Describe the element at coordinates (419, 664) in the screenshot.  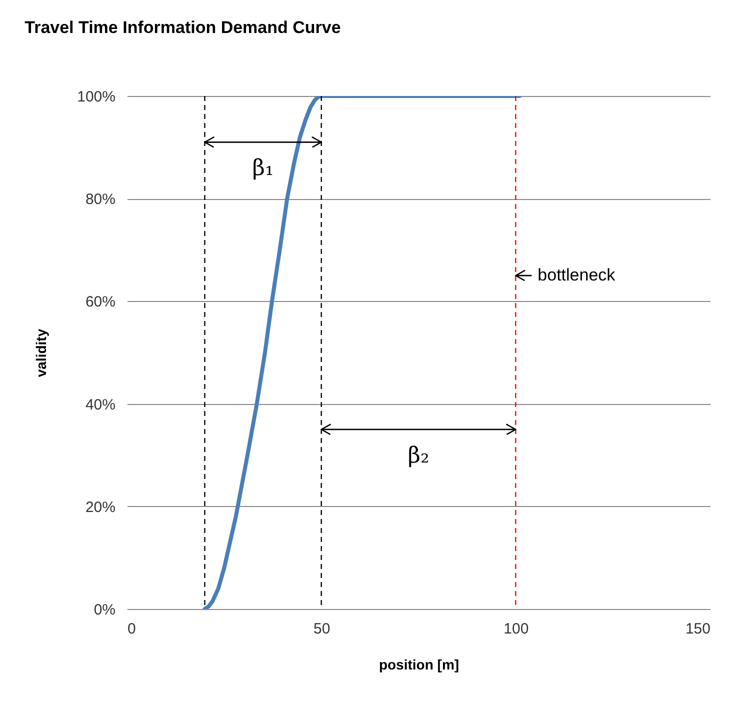
I see `x-axis-title: position [m]` at that location.